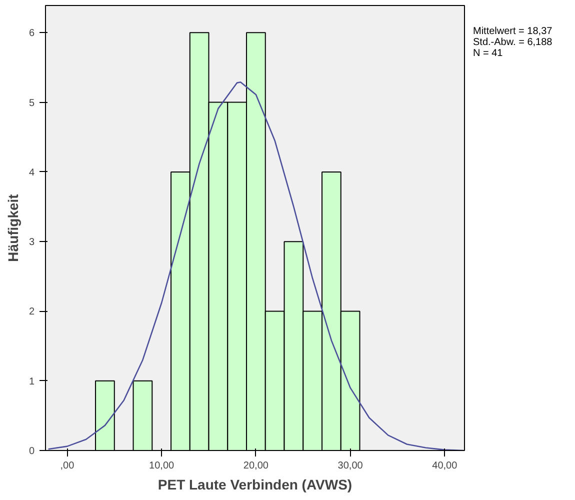  What do you see at coordinates (31, 242) in the screenshot?
I see `y-tick-label: 3` at bounding box center [31, 242].